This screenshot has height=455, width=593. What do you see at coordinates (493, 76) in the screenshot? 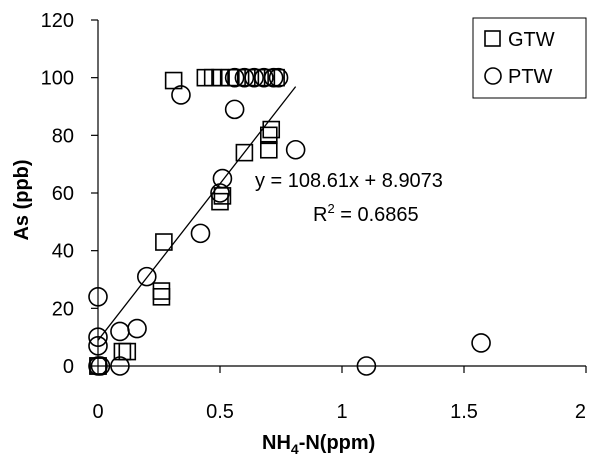
I see `legend-circle-marker` at bounding box center [493, 76].